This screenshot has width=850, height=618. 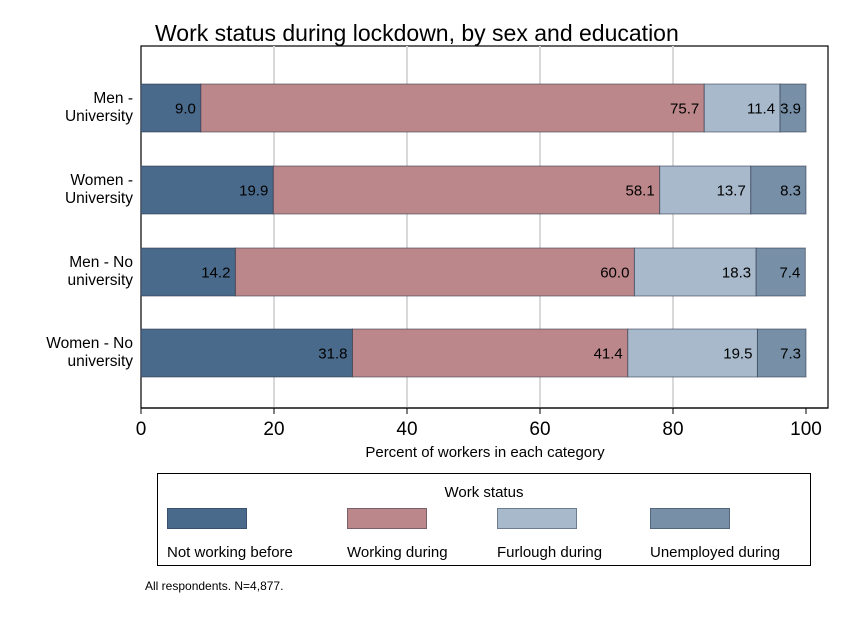 What do you see at coordinates (406, 429) in the screenshot?
I see `x-tick-label: 40` at bounding box center [406, 429].